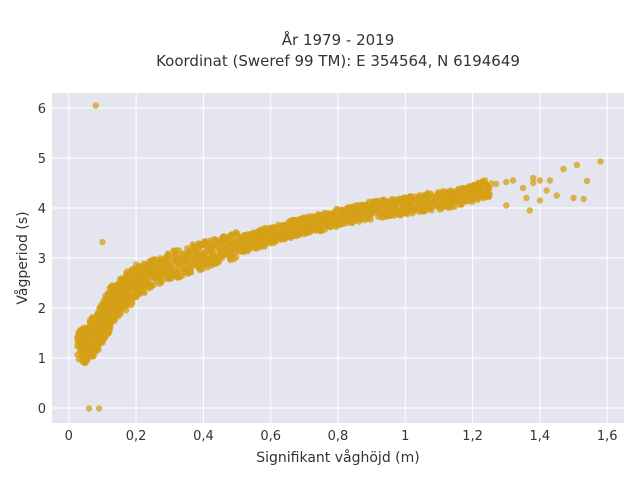 This screenshot has width=640, height=480. Describe the element at coordinates (341, 436) in the screenshot. I see `x-axis-ticks: 0 0,2 0,4 0,6 0,8 1 1,2 1,4 1,6` at that location.